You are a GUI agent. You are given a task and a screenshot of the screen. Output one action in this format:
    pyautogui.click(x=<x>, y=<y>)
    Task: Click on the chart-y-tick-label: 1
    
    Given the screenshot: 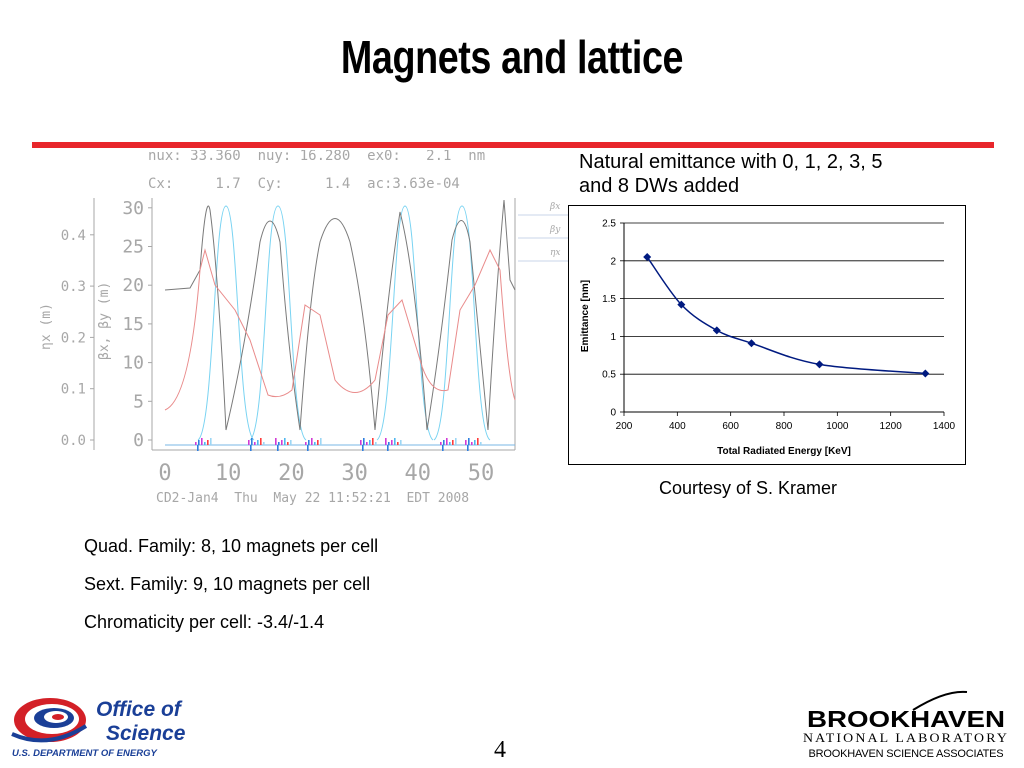 What is the action you would take?
    pyautogui.click(x=613, y=337)
    